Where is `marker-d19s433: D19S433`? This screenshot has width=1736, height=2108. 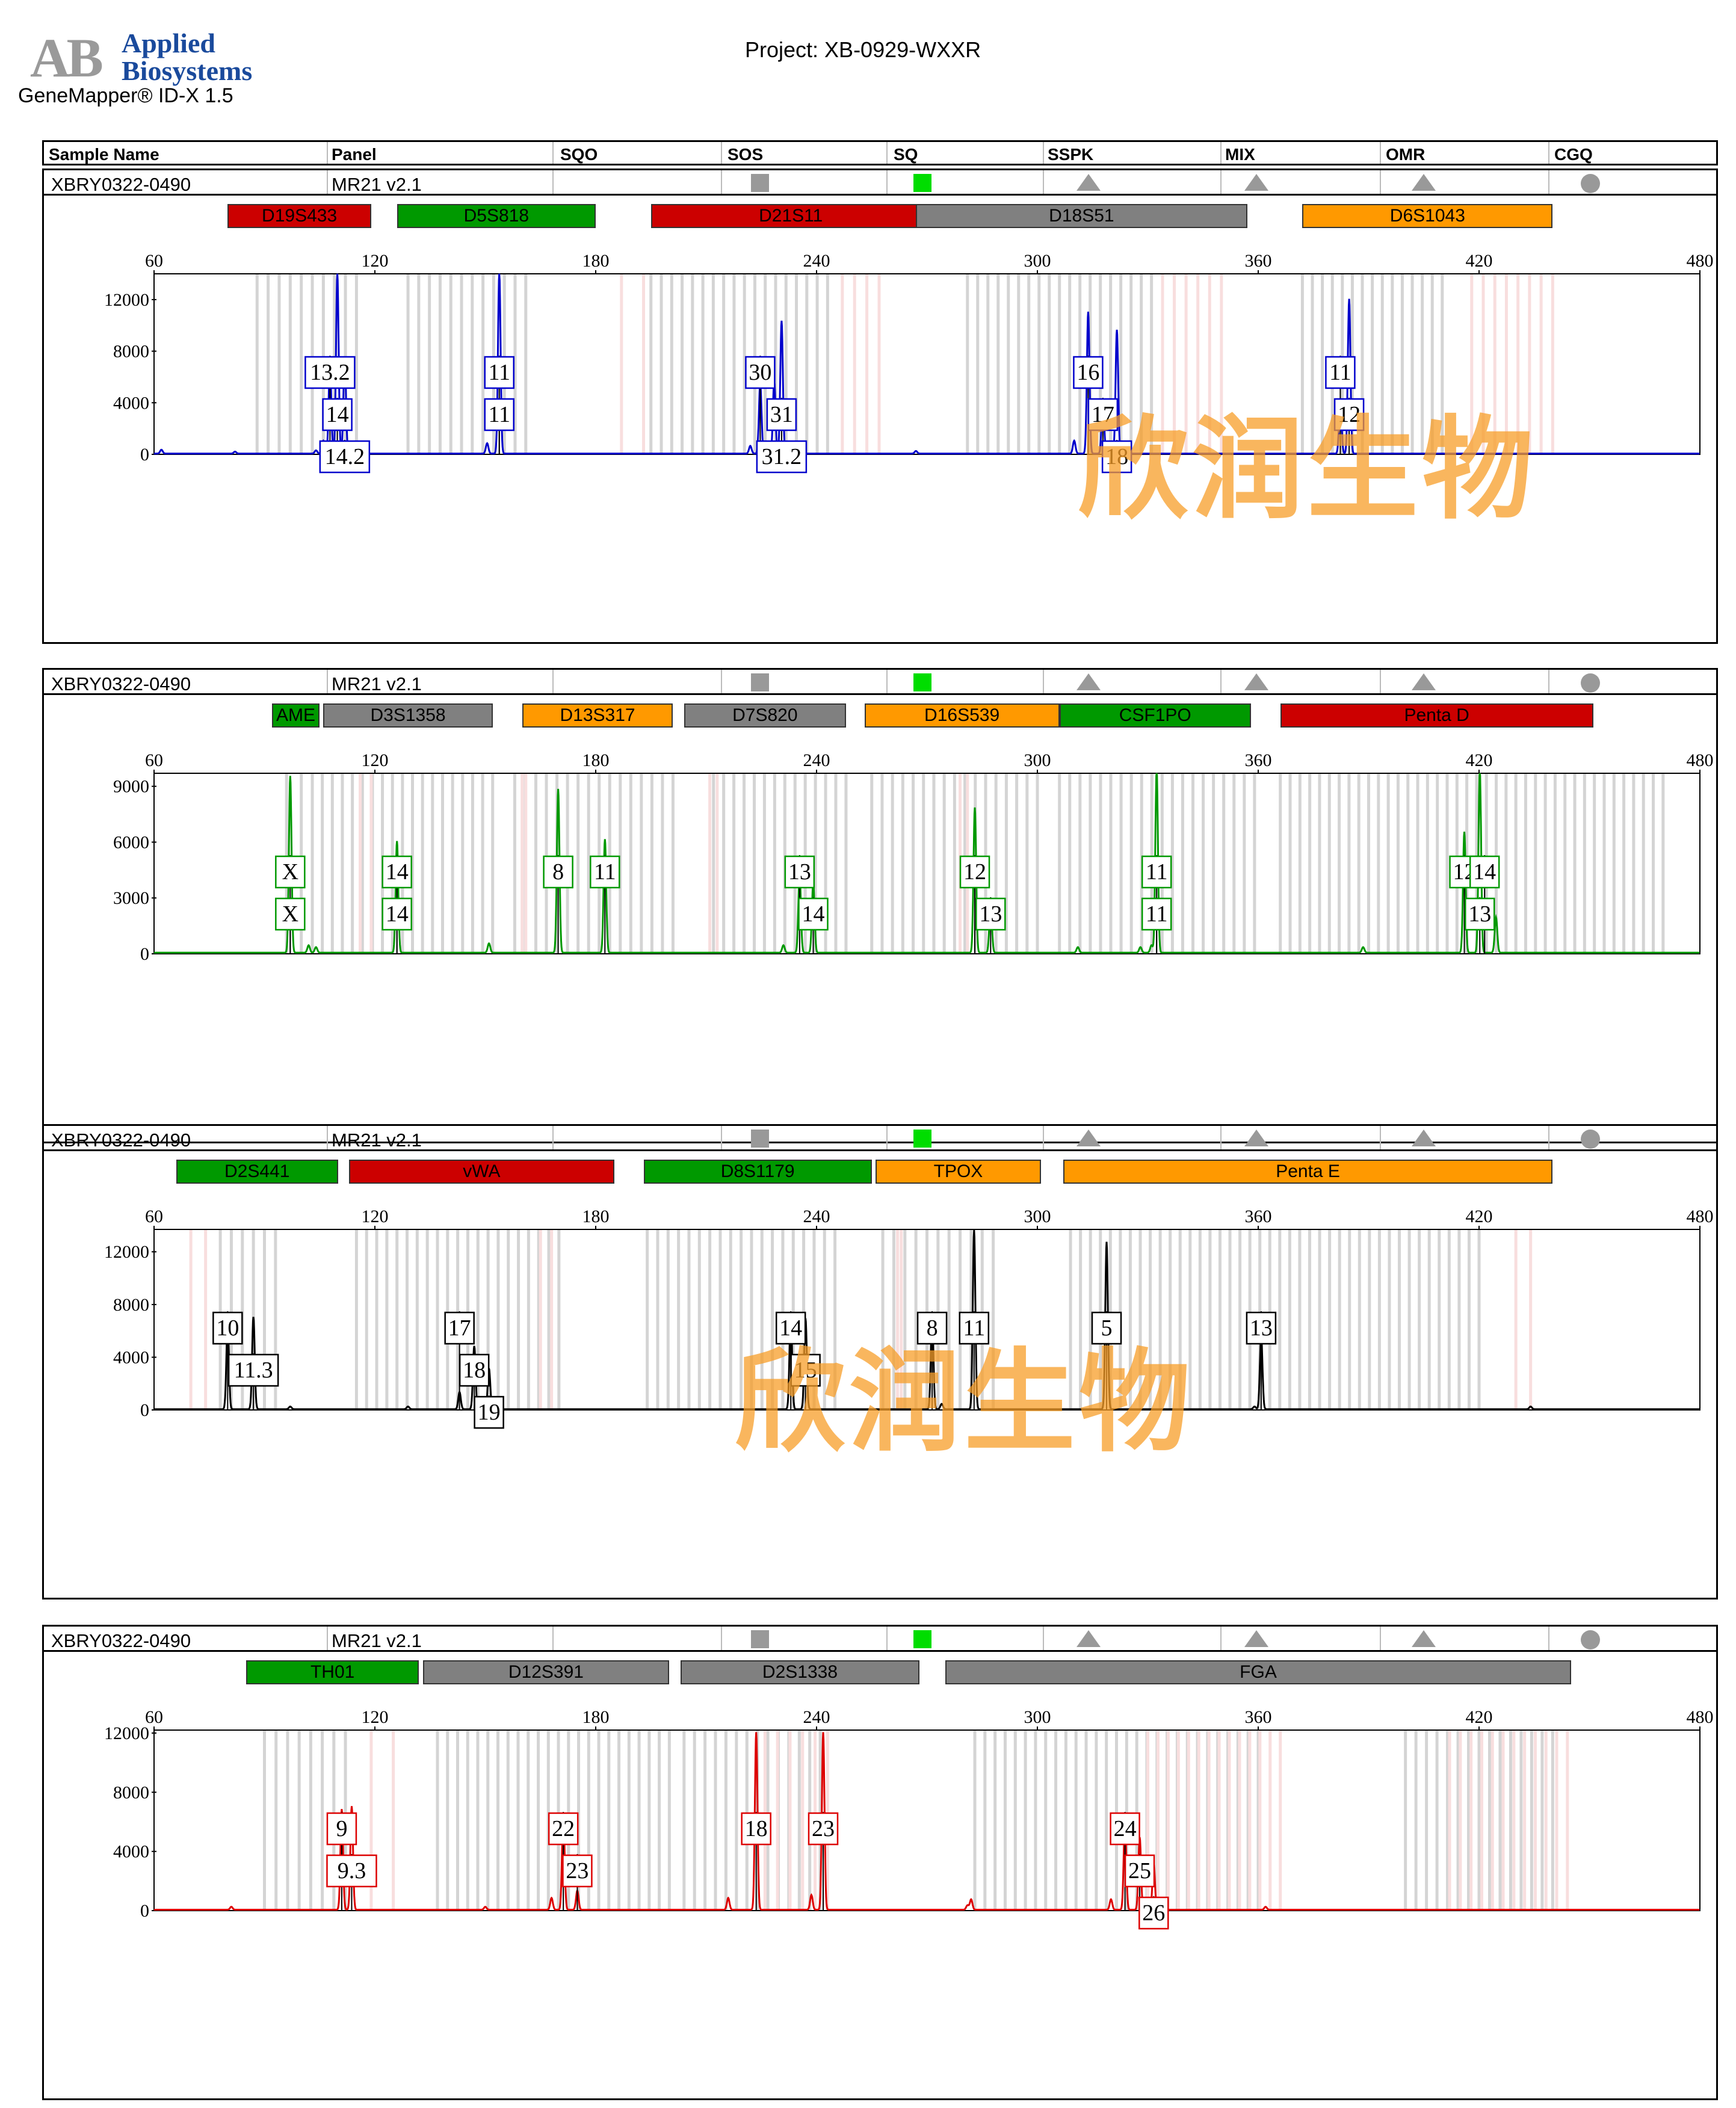 marker-d19s433: D19S433 is located at coordinates (299, 216).